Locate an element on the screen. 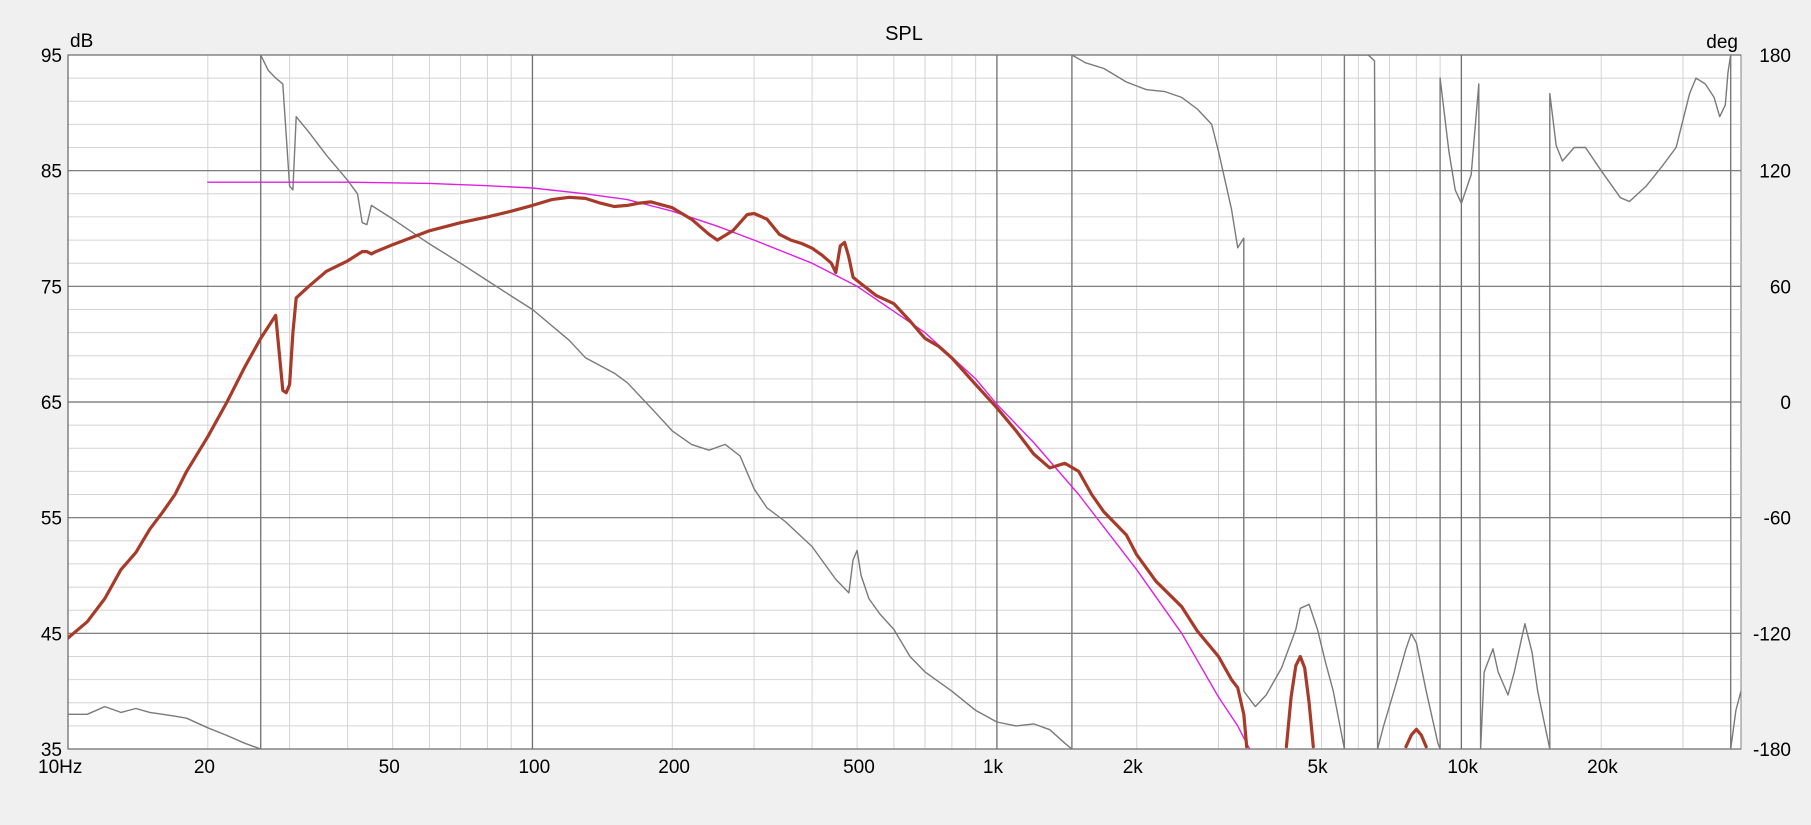  y-tick-label: 85 is located at coordinates (51, 172).